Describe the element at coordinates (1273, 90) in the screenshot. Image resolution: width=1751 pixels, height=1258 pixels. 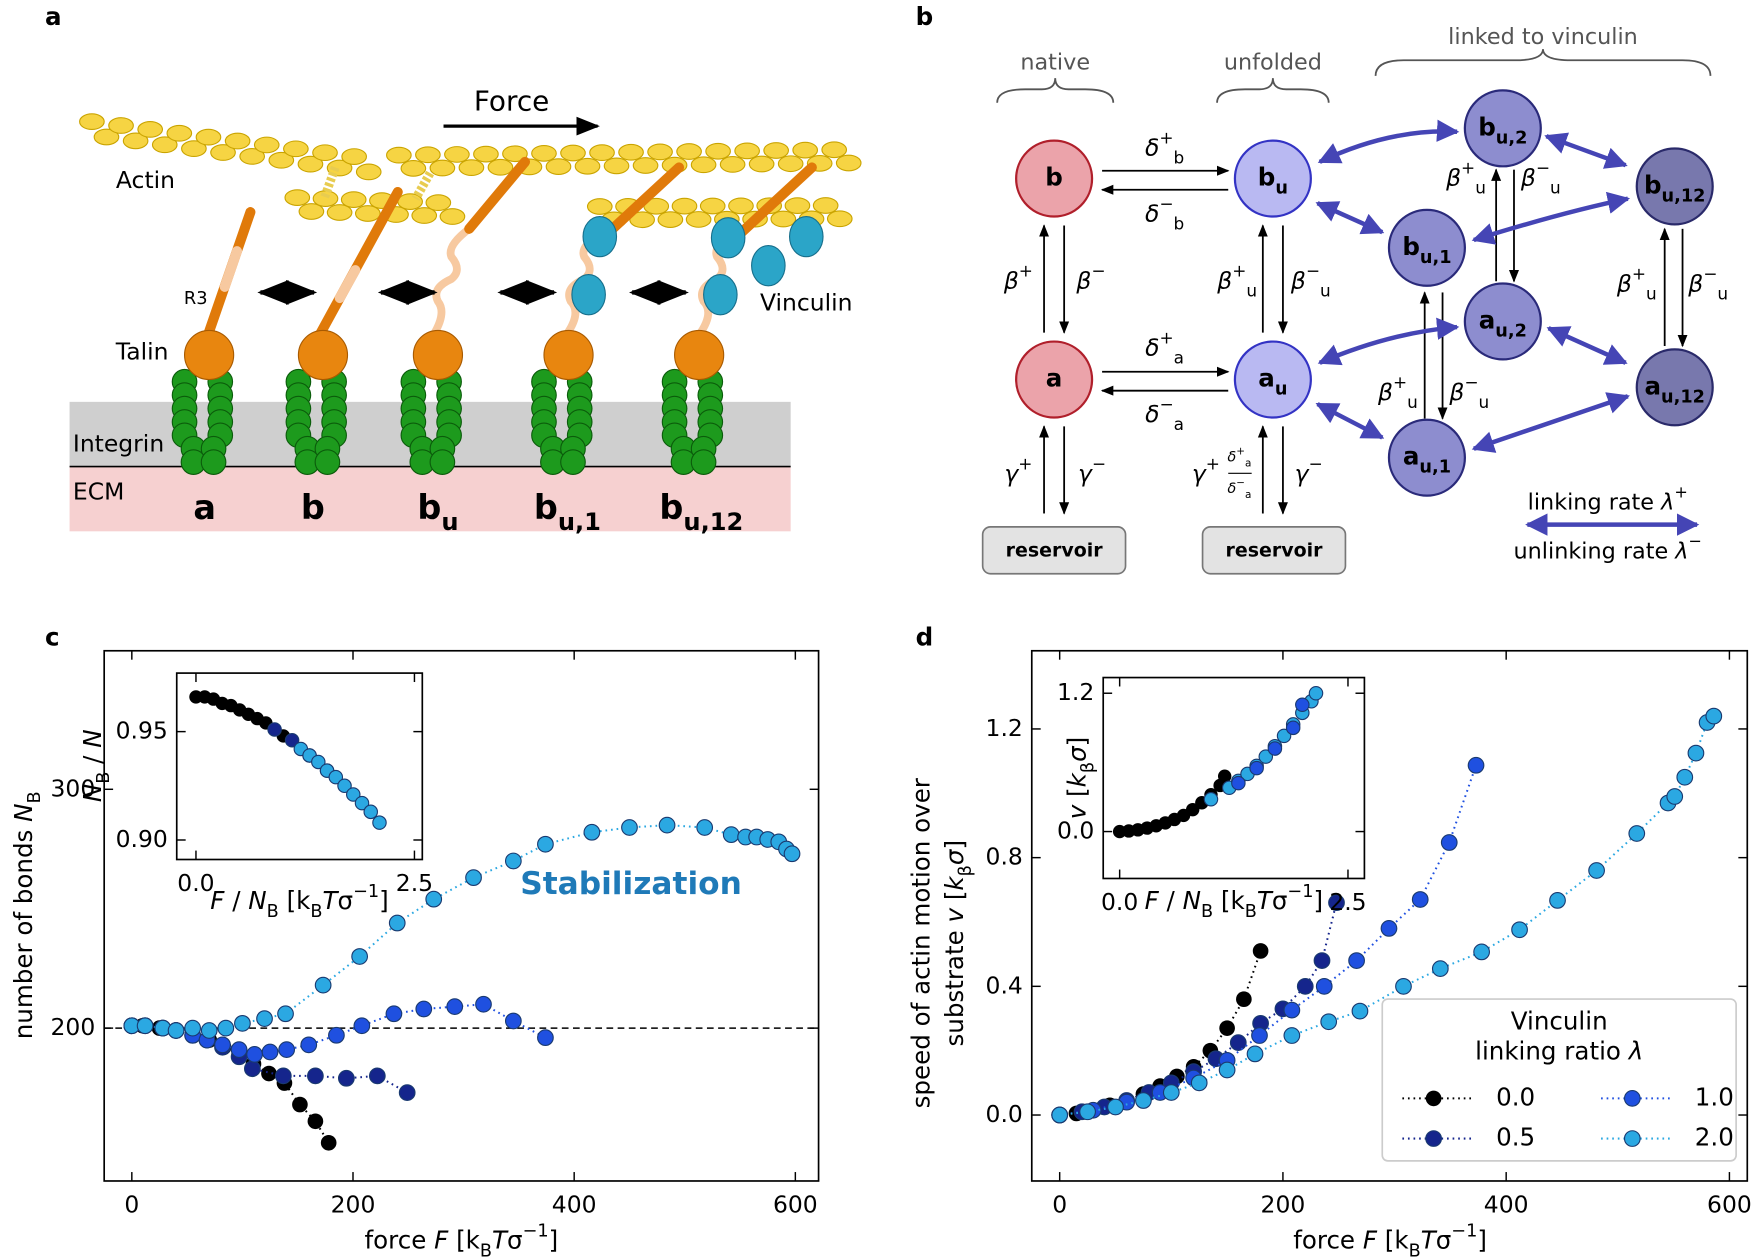
I see `brace` at that location.